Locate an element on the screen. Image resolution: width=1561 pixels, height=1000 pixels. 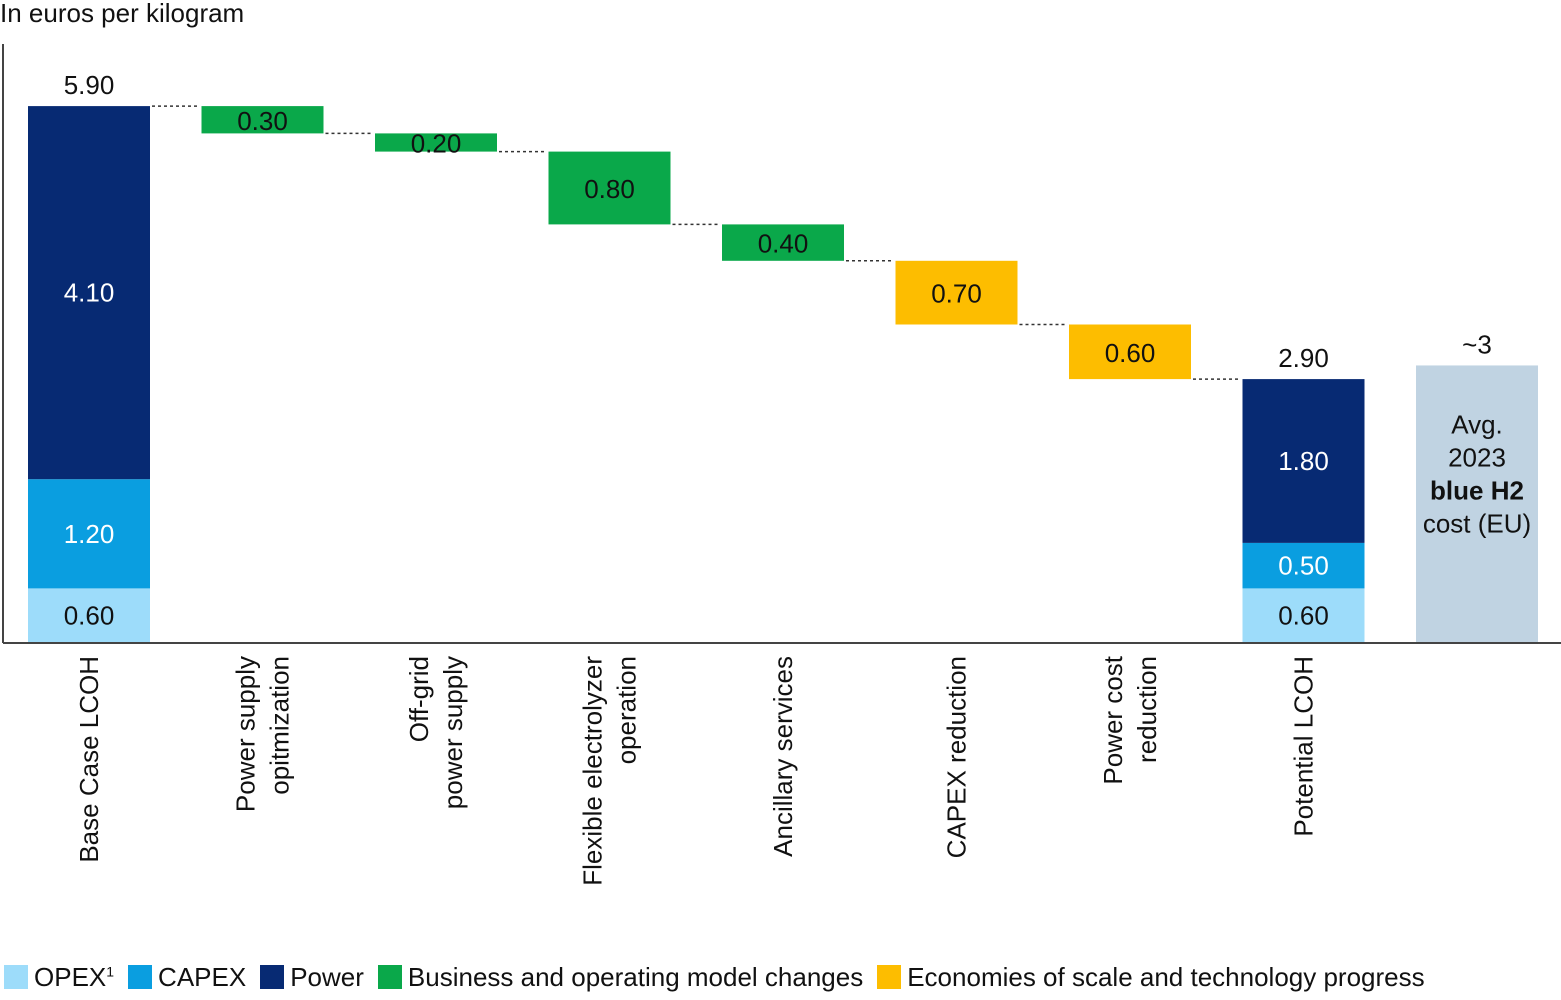
step-value-label: 0.70 is located at coordinates (956, 294).